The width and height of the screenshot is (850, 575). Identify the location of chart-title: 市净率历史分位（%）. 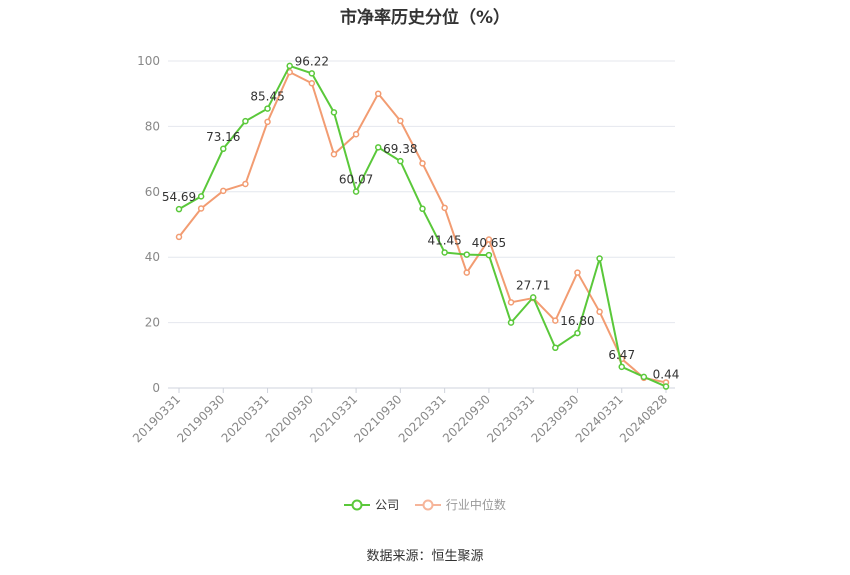
(425, 18).